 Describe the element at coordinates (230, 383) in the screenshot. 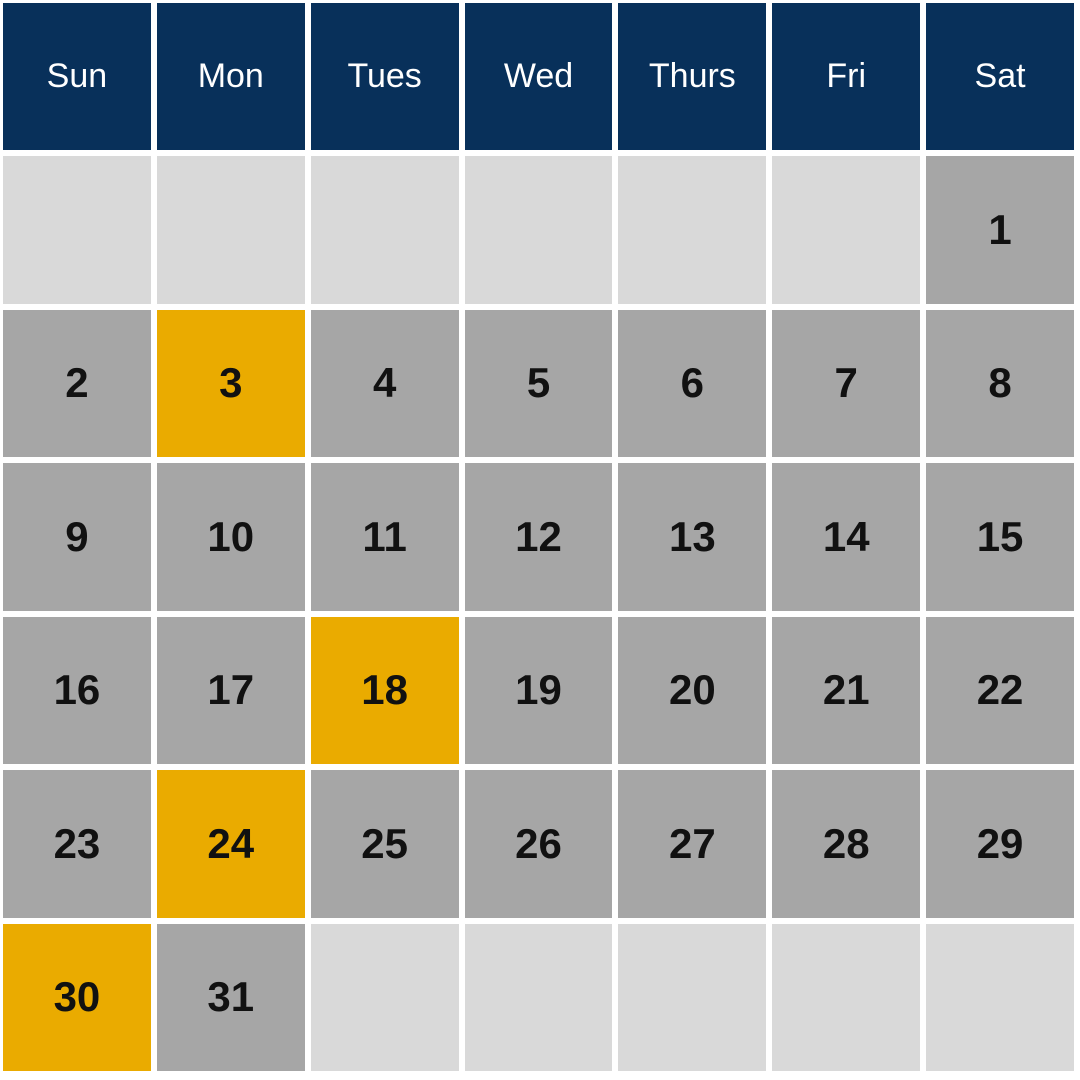

I see `day-cell-3: 3` at that location.